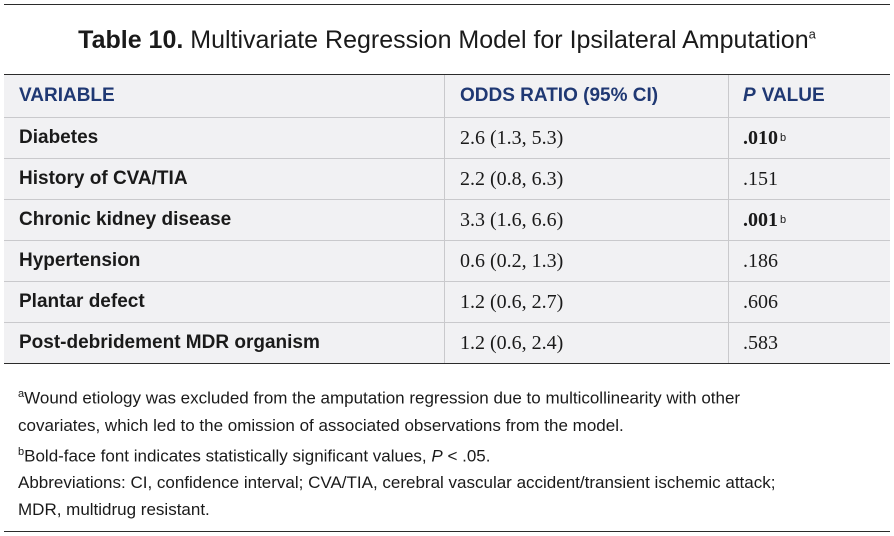 This screenshot has width=894, height=536. I want to click on row-odds-ratio: 2.6 (1.3, 5.3), so click(587, 138).